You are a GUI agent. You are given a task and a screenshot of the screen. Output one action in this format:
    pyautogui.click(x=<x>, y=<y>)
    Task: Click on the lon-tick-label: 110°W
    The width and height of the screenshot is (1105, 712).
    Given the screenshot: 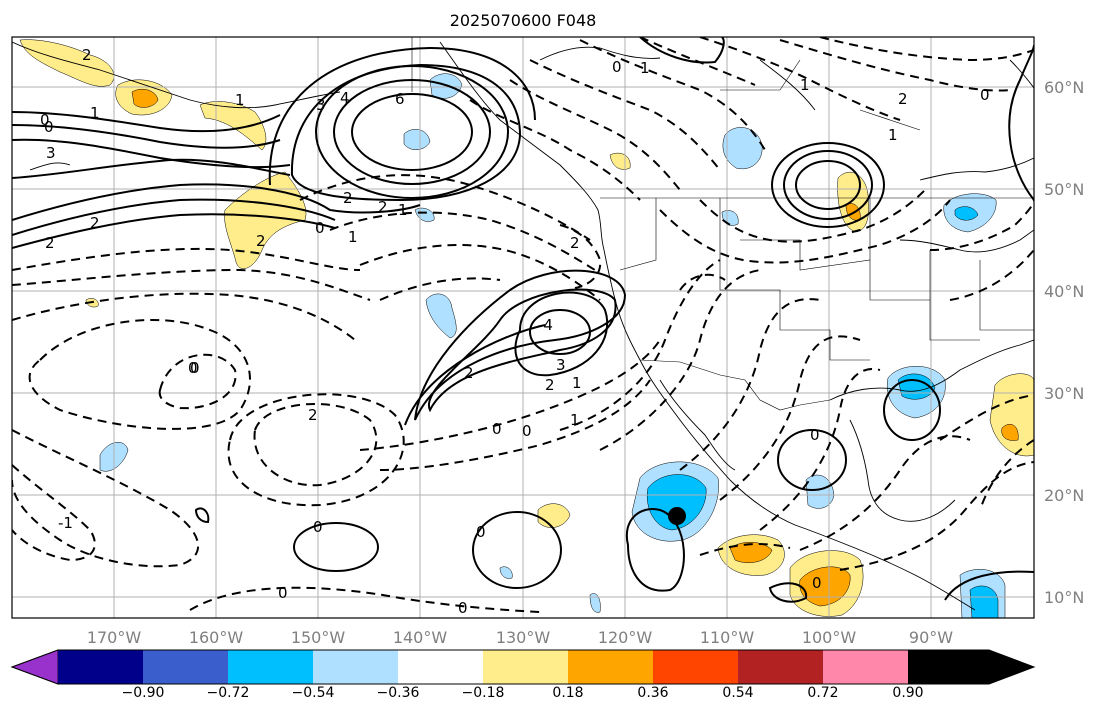 What is the action you would take?
    pyautogui.click(x=727, y=637)
    